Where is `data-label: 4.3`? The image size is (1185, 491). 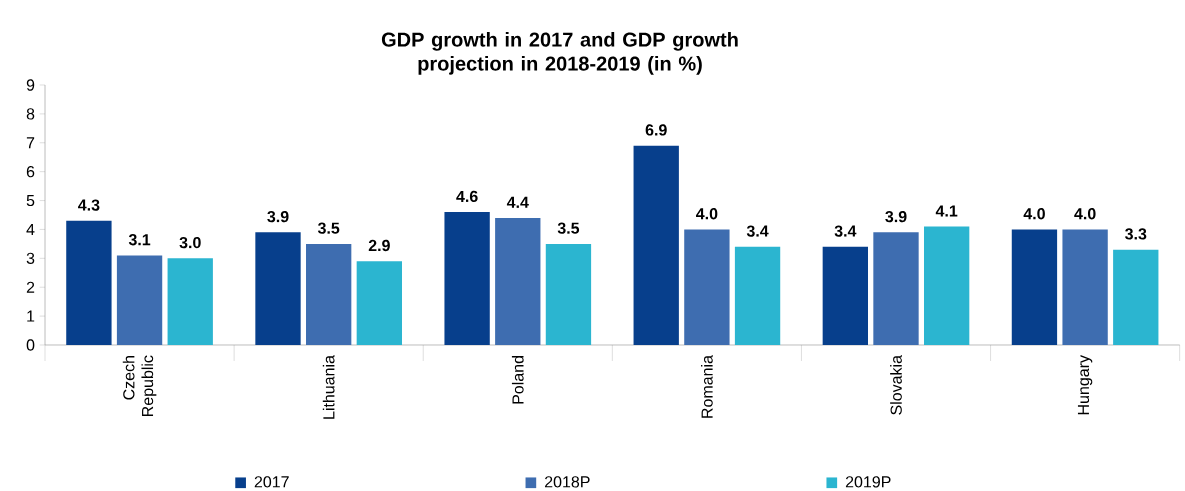 data-label: 4.3 is located at coordinates (89, 205).